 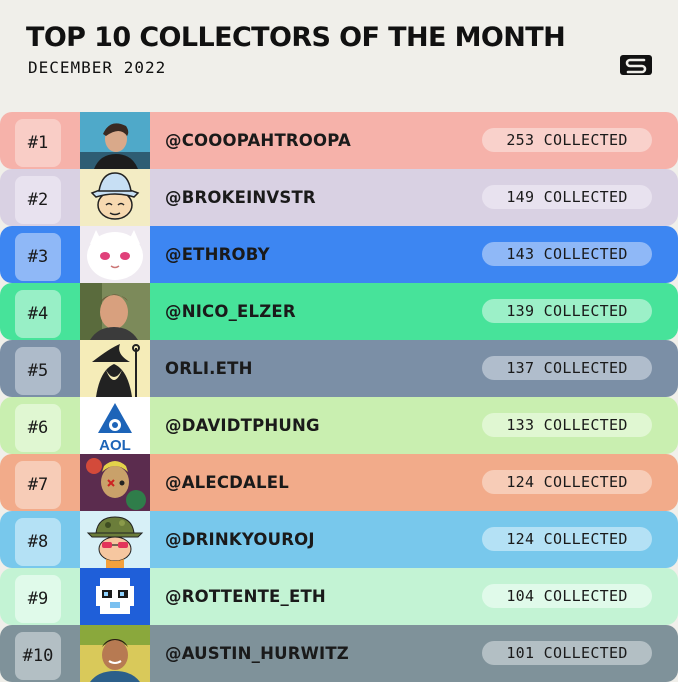 What do you see at coordinates (230, 311) in the screenshot?
I see `collector-handle: @NICO_ELZER` at bounding box center [230, 311].